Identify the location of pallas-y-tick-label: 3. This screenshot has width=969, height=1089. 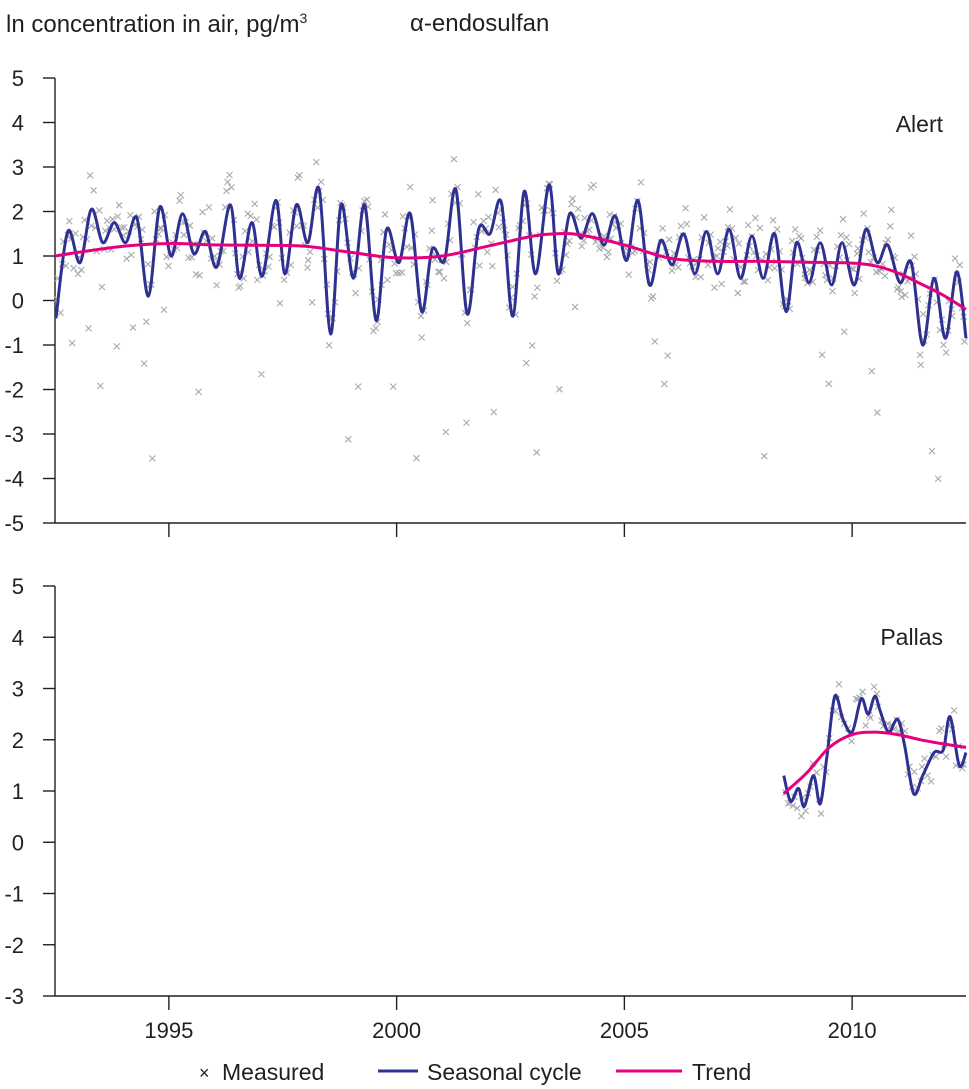
(18, 689).